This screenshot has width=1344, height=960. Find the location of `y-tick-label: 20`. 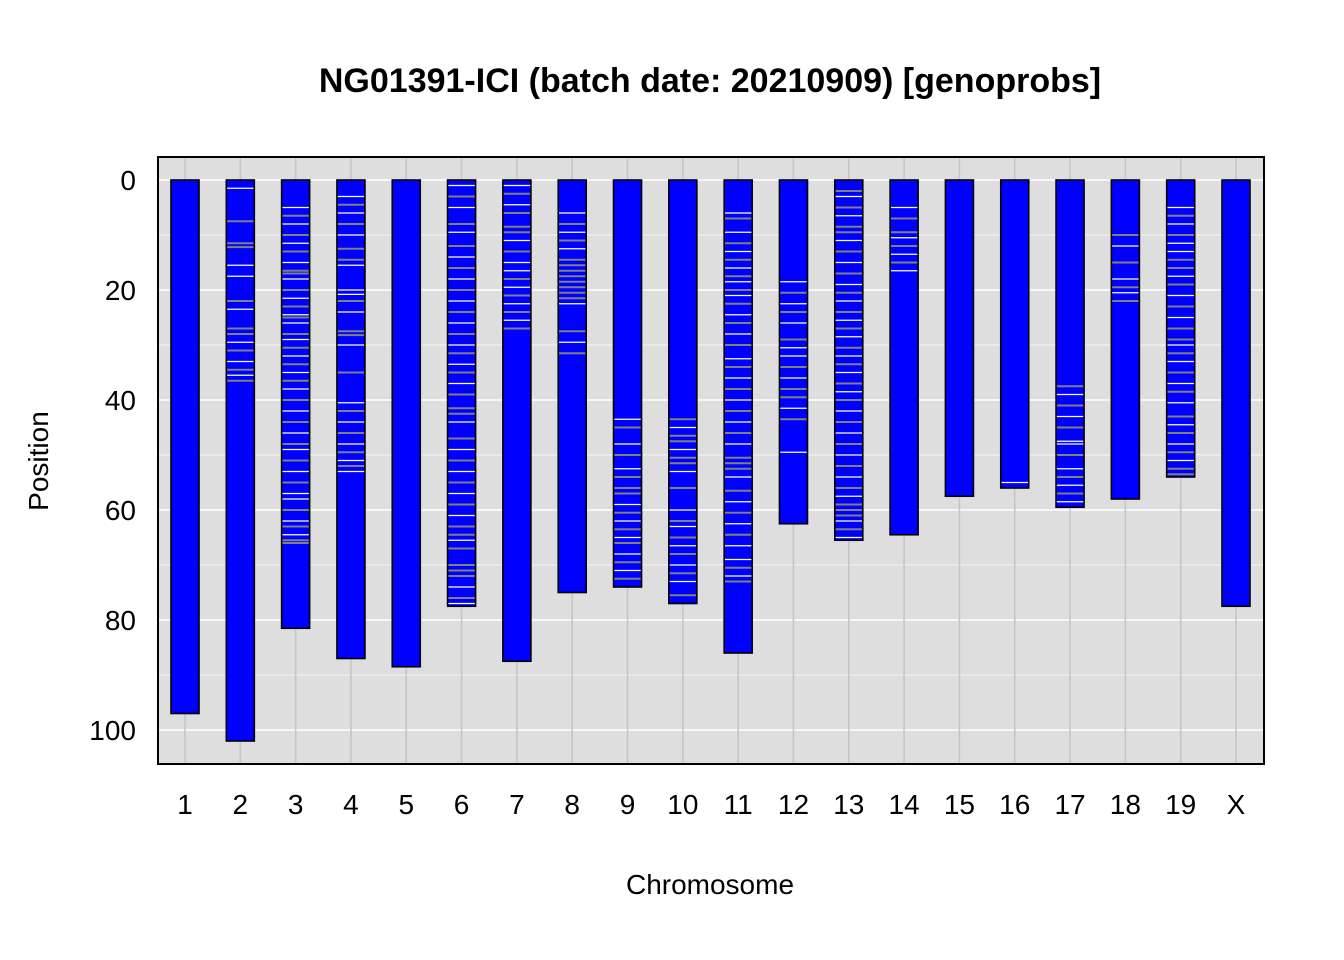

y-tick-label: 20 is located at coordinates (120, 290).